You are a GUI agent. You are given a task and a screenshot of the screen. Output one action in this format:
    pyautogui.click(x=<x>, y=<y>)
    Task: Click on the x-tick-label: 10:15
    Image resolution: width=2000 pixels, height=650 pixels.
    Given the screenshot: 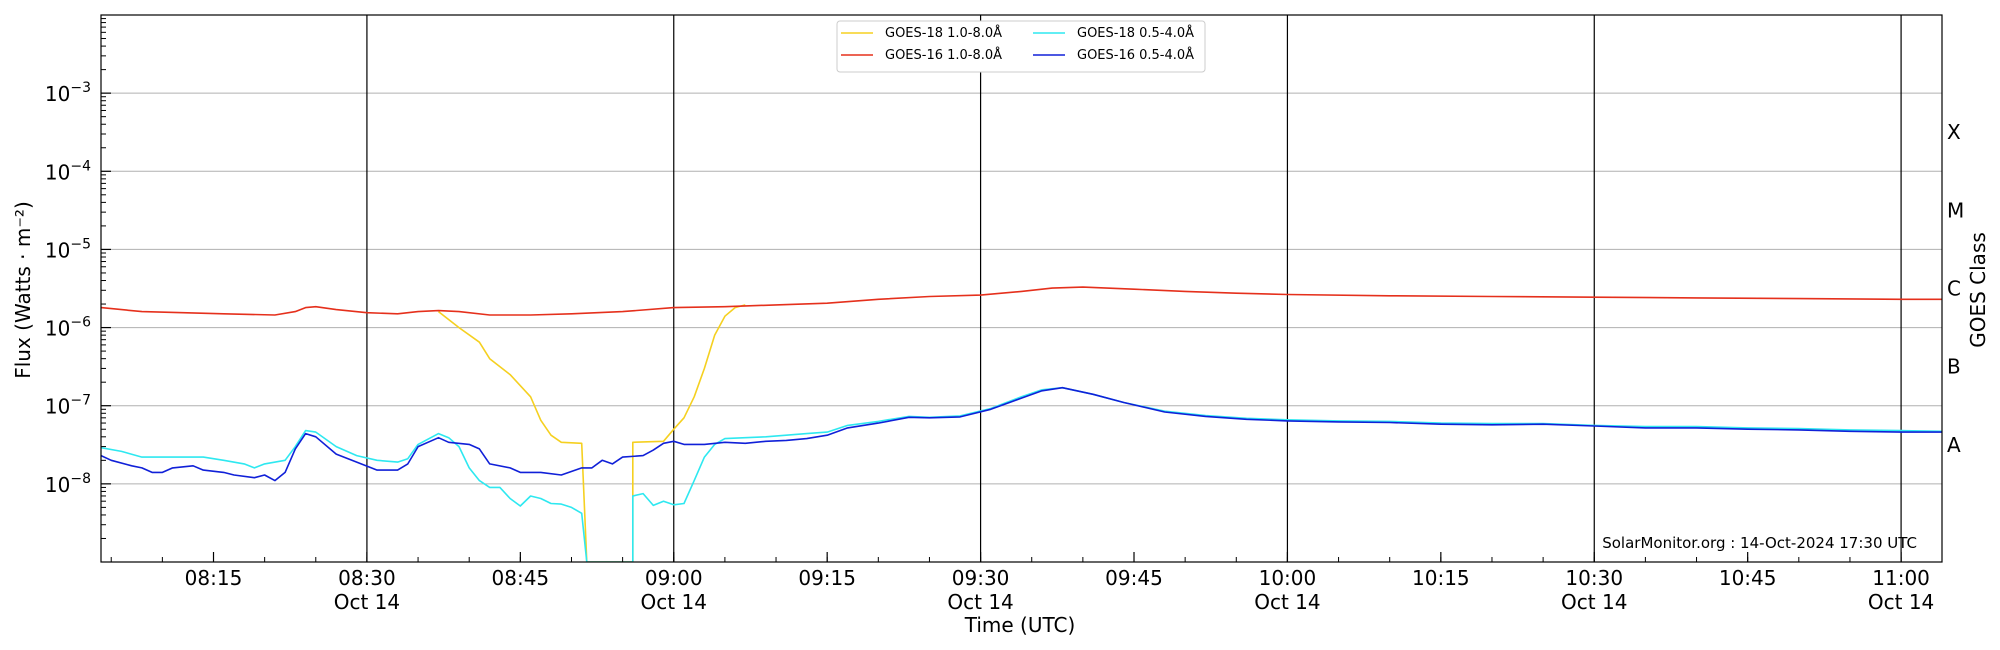 What is the action you would take?
    pyautogui.click(x=1441, y=578)
    